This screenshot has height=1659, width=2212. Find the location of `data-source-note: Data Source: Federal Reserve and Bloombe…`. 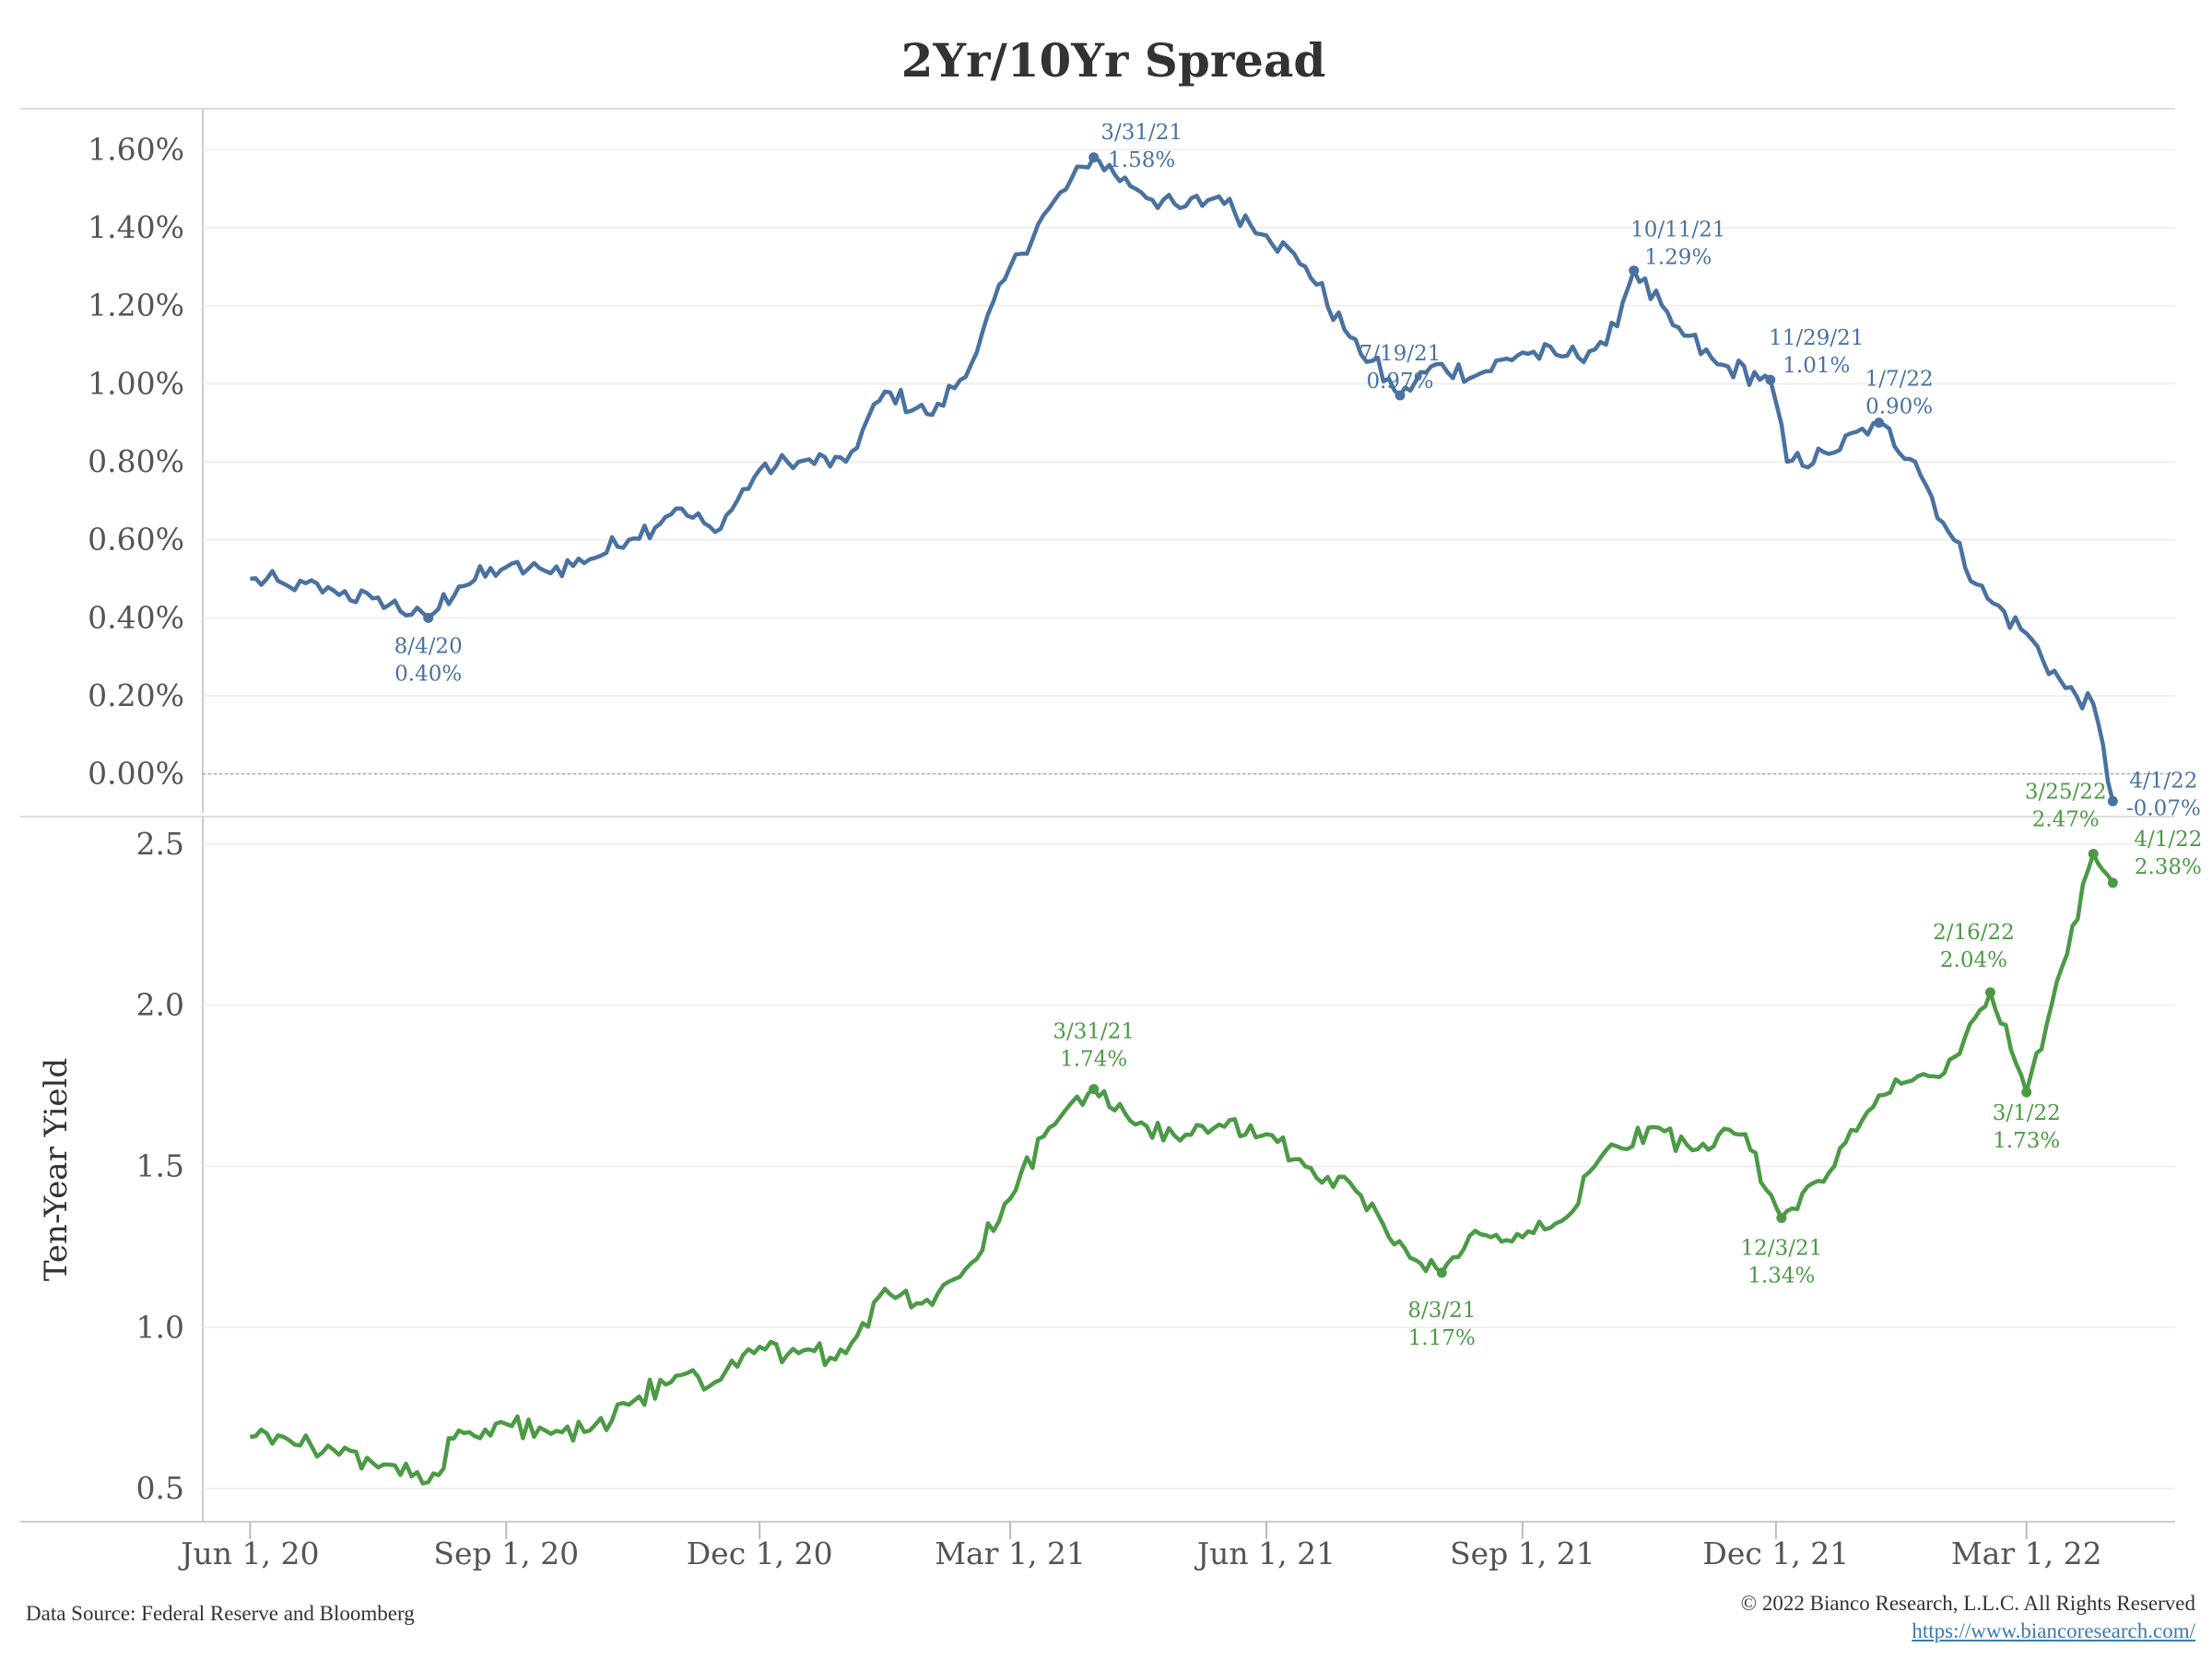

data-source-note: Data Source: Federal Reserve and Bloombe… is located at coordinates (220, 1613).